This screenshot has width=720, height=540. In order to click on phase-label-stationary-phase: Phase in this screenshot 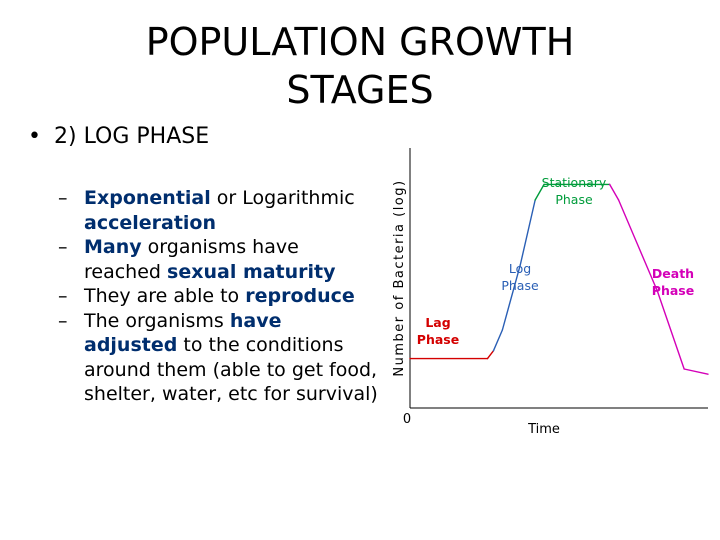, I will do `click(574, 199)`.